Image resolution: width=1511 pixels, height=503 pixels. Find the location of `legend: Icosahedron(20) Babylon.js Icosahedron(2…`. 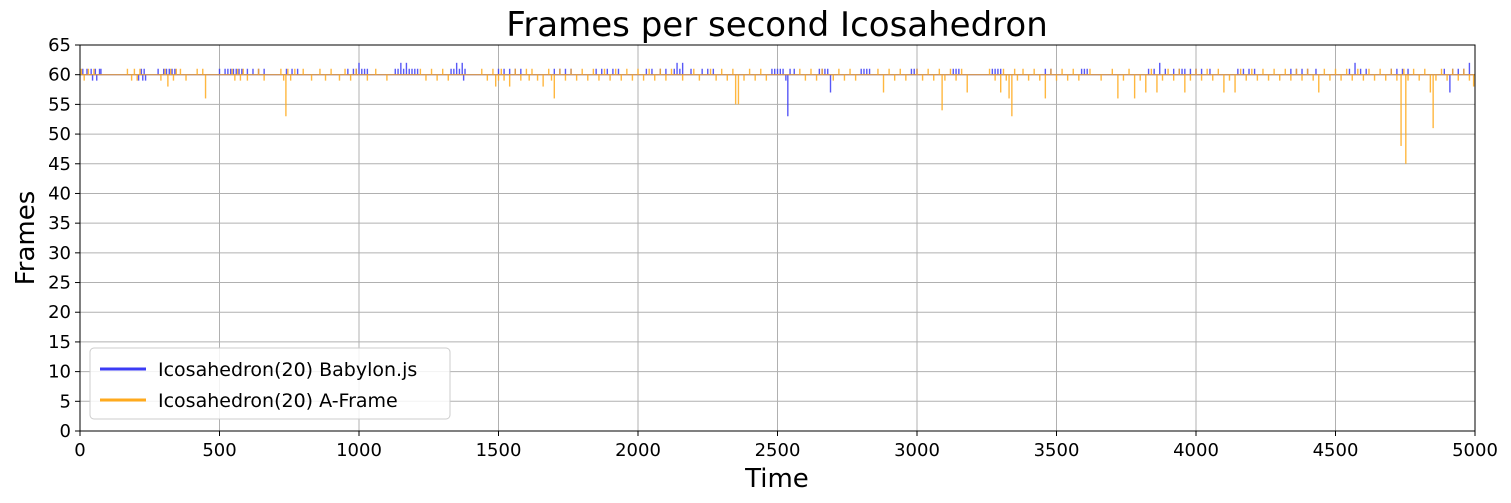

legend: Icosahedron(20) Babylon.js Icosahedron(2… is located at coordinates (270, 383).